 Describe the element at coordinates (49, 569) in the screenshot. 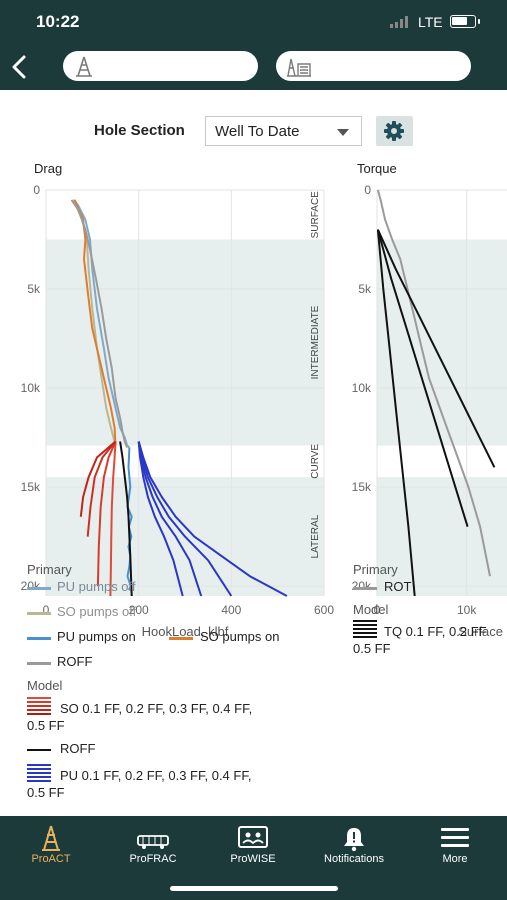

I see `legend-primary-title: Primary` at that location.